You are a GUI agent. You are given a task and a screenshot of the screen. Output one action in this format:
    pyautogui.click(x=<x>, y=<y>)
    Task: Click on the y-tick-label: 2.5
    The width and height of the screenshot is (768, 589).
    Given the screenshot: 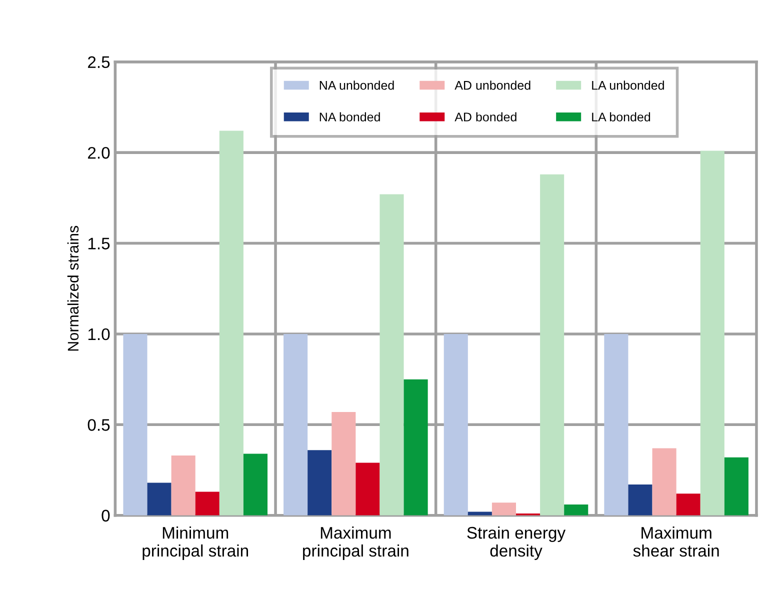 What is the action you would take?
    pyautogui.click(x=99, y=62)
    